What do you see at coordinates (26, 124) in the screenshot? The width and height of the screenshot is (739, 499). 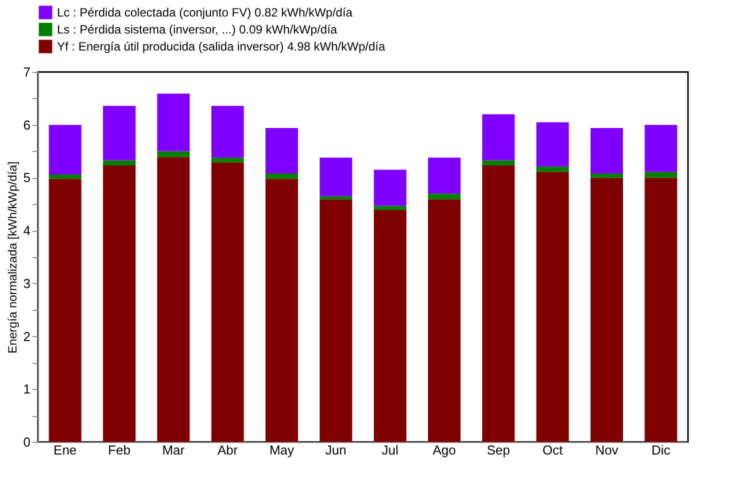 I see `y-tick-label: 6` at bounding box center [26, 124].